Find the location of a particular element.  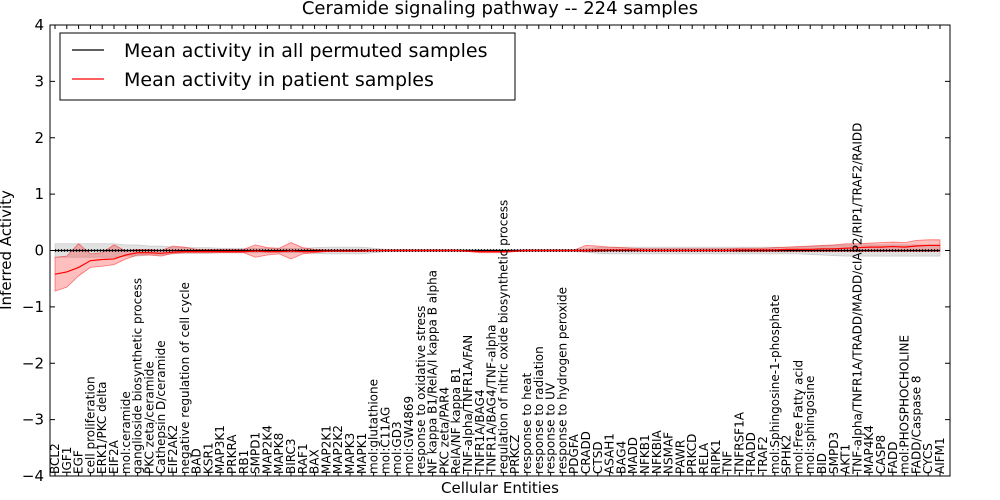

x-tick-label: TRADD is located at coordinates (751, 453).